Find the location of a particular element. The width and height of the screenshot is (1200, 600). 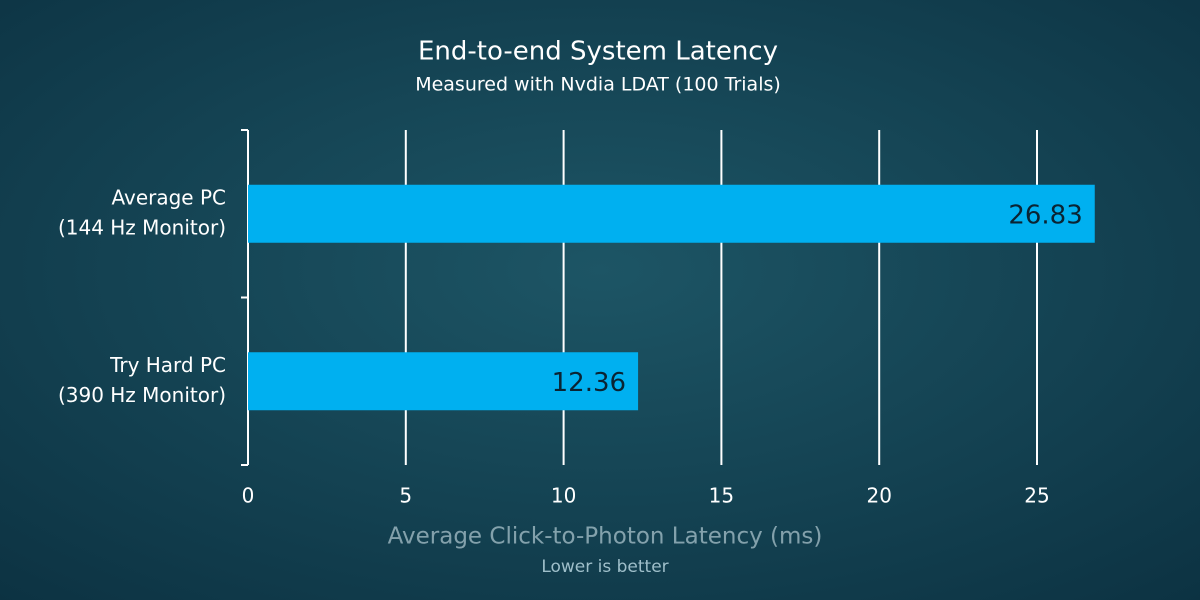

y-tick-label: Try Hard PC is located at coordinates (167, 365).